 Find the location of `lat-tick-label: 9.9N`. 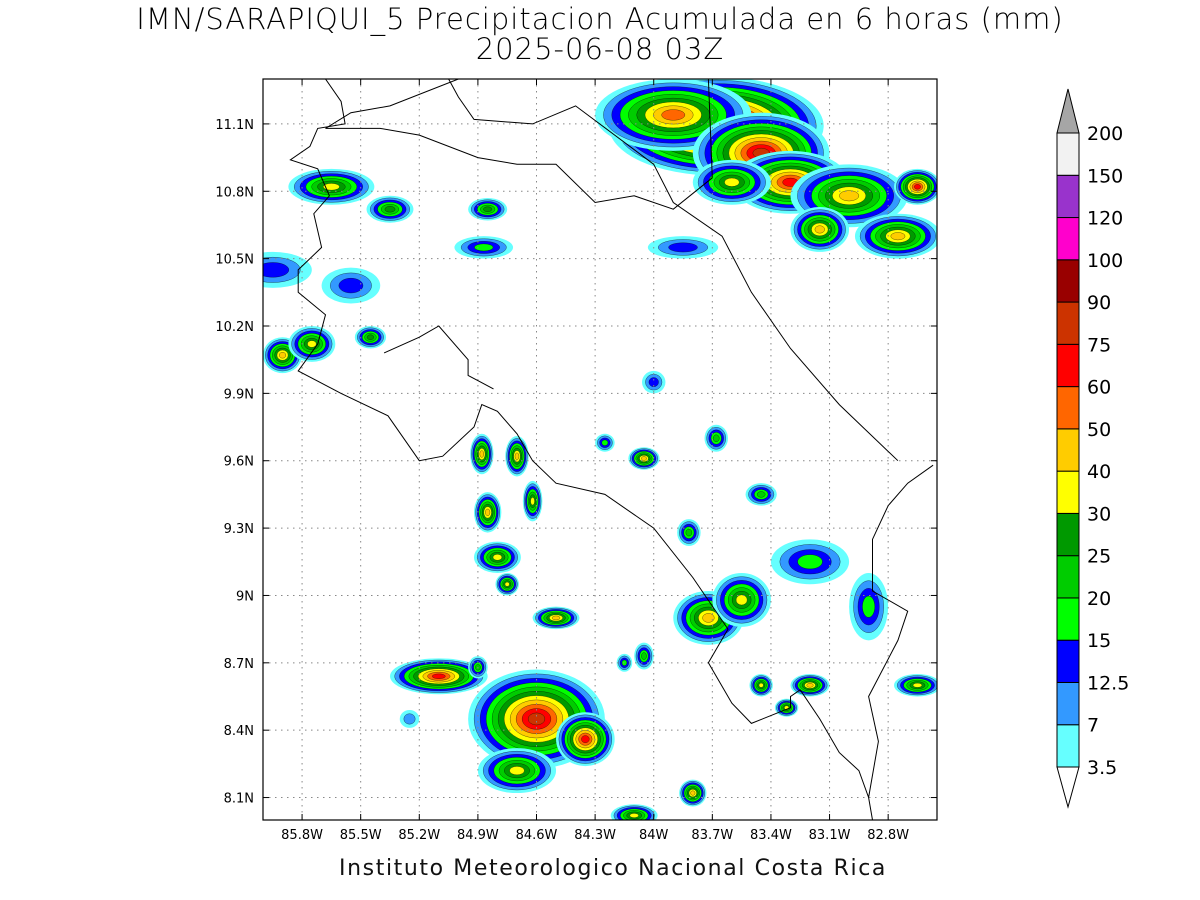

lat-tick-label: 9.9N is located at coordinates (239, 394).